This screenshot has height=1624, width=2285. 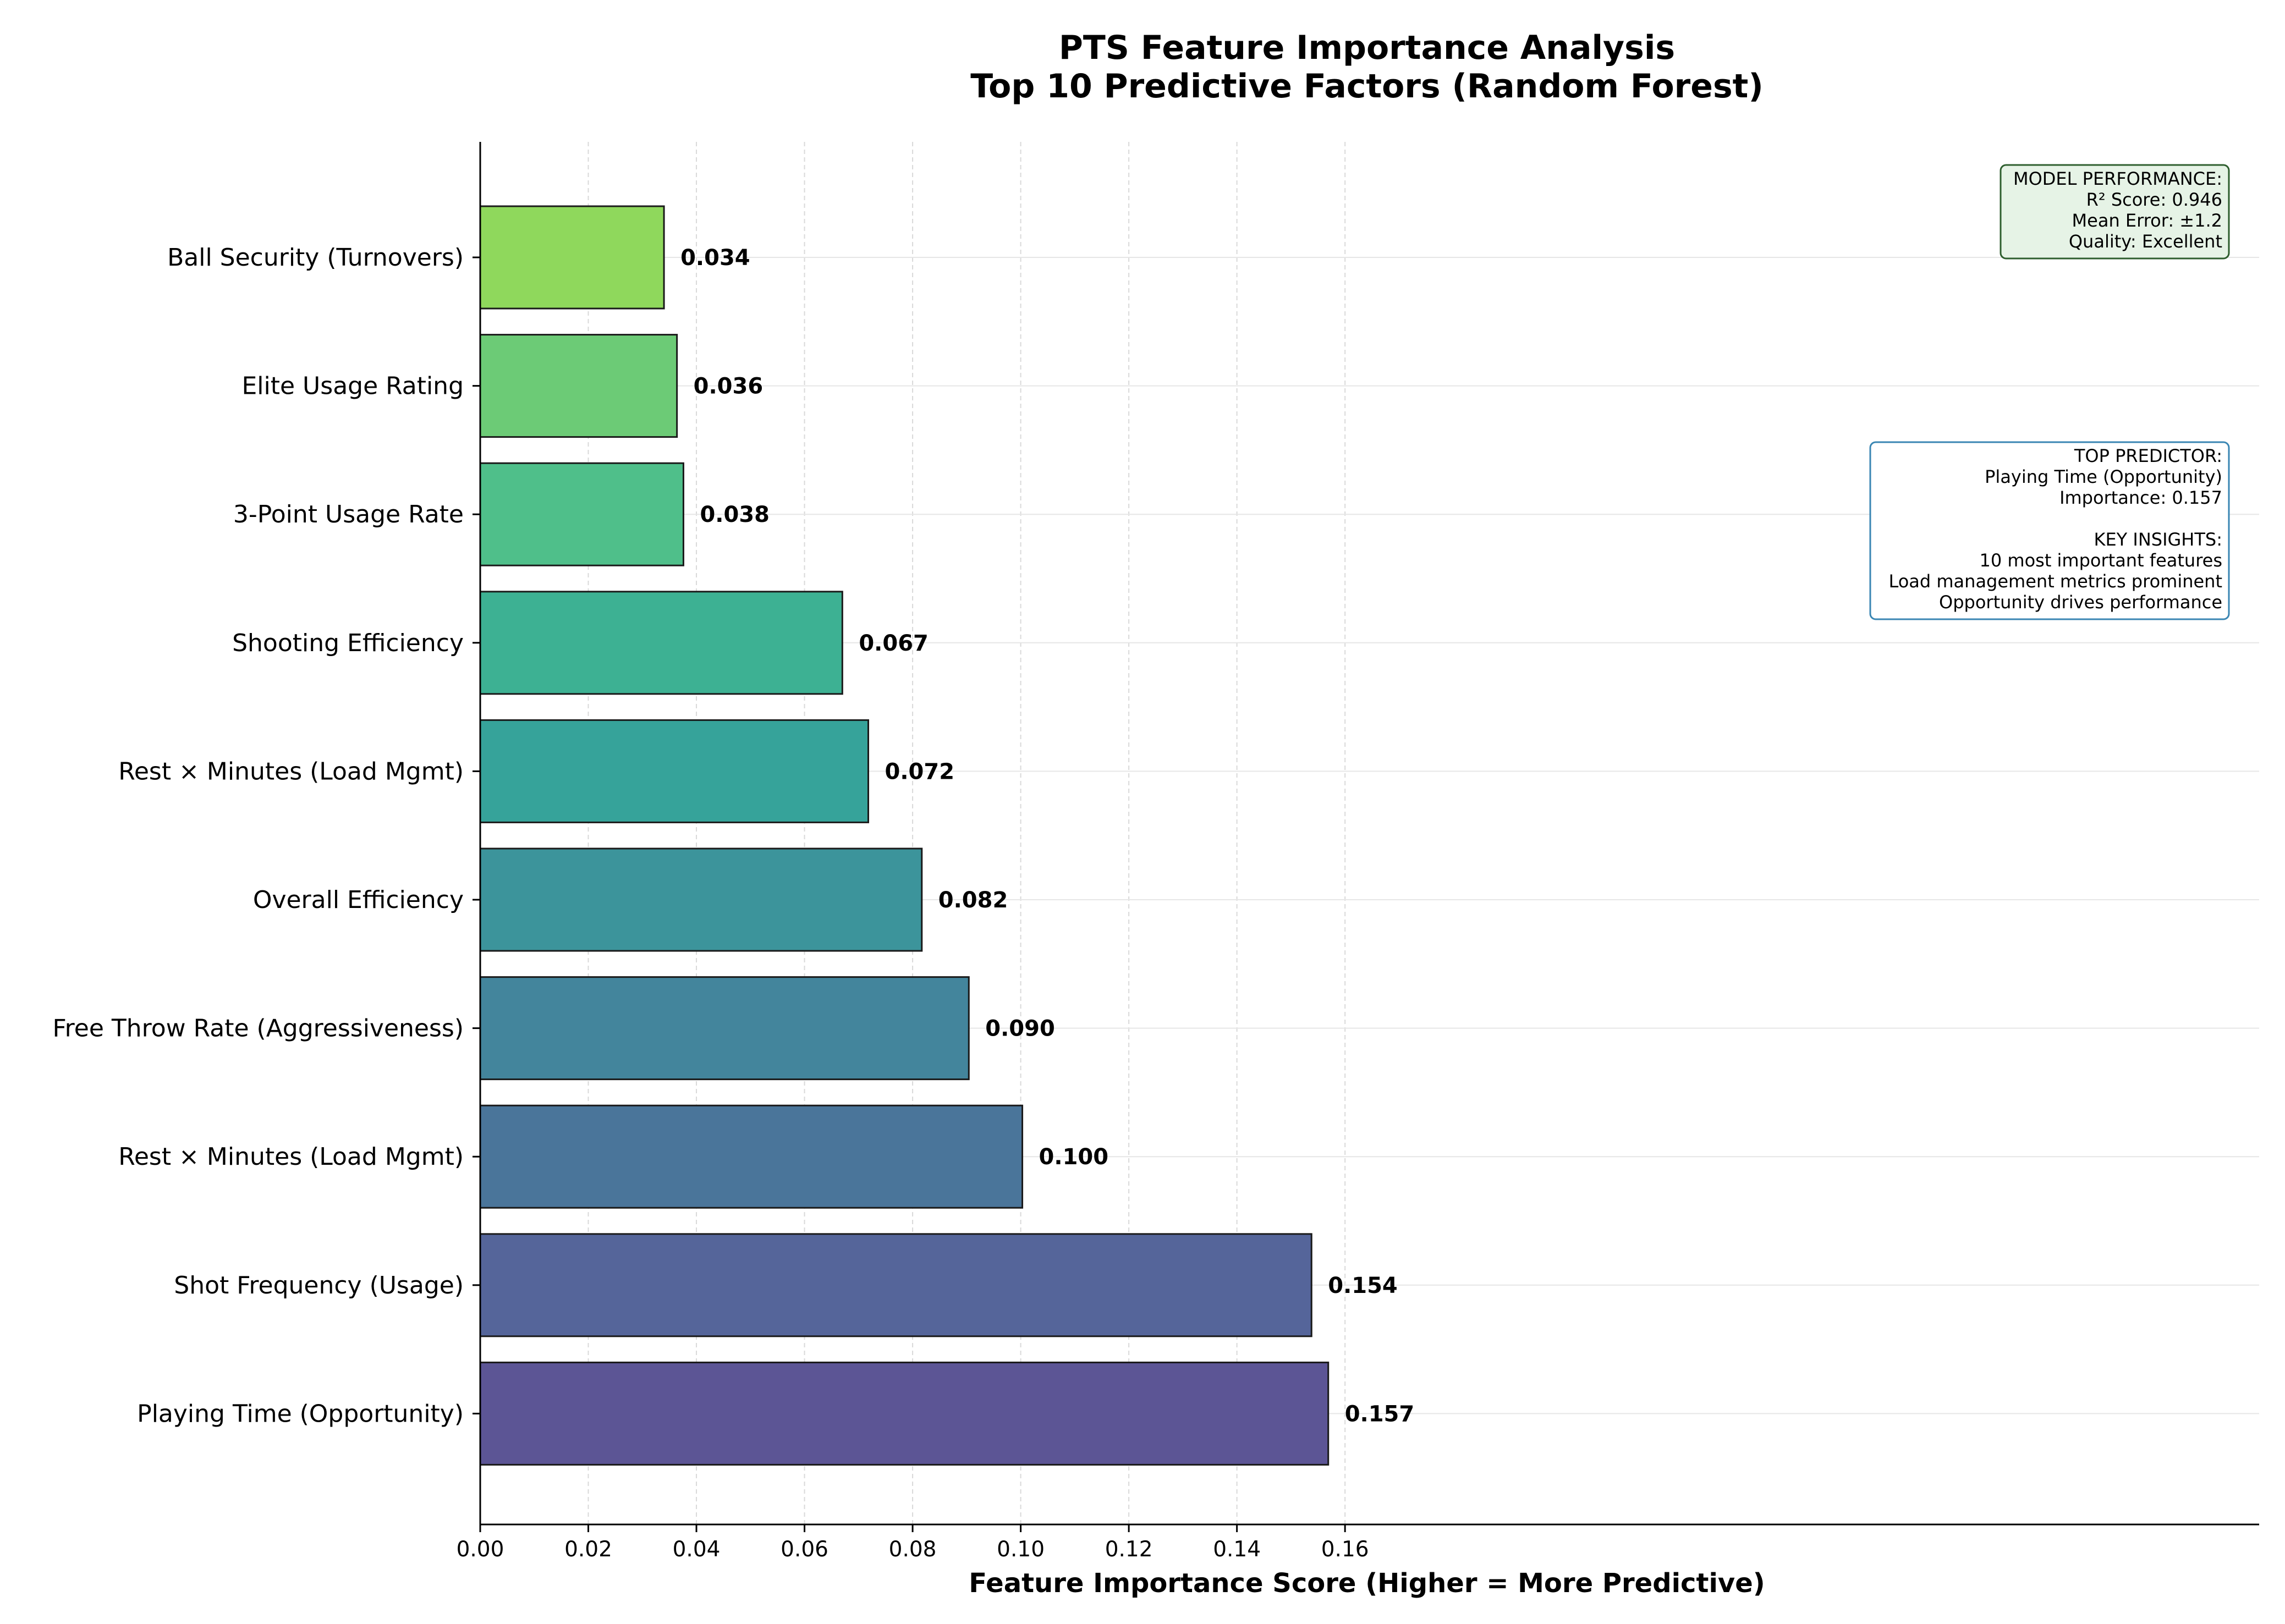 What do you see at coordinates (1074, 1157) in the screenshot?
I see `value-label: 0.100` at bounding box center [1074, 1157].